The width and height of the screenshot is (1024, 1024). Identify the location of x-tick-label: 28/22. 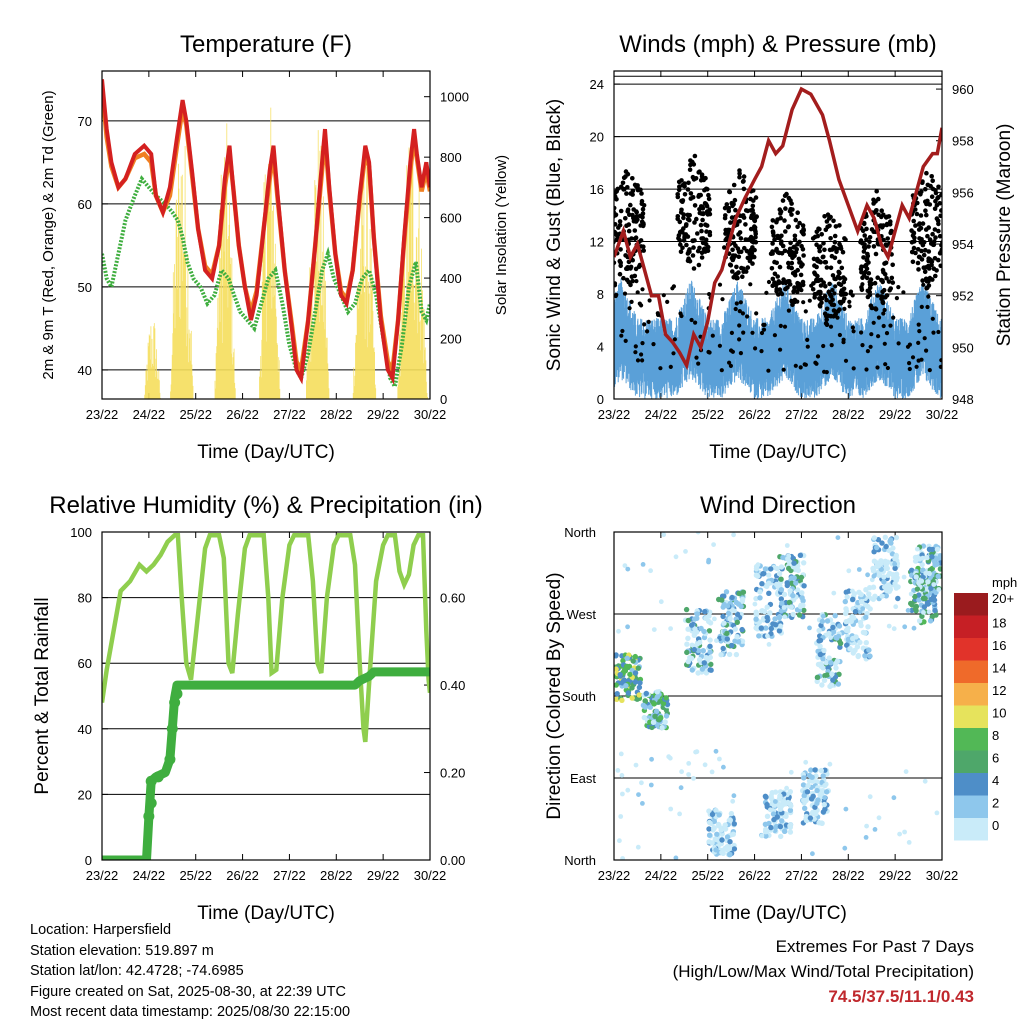
(336, 875).